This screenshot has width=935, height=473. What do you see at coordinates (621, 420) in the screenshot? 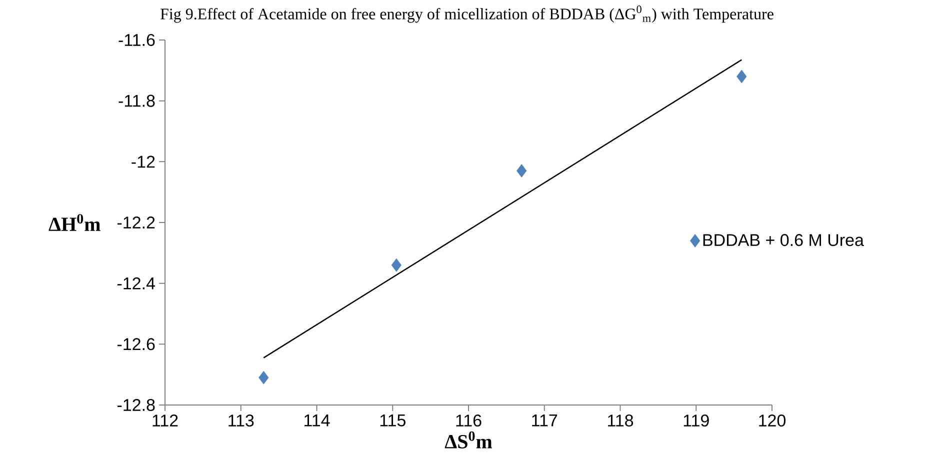
I see `x-tick-label: 118` at bounding box center [621, 420].